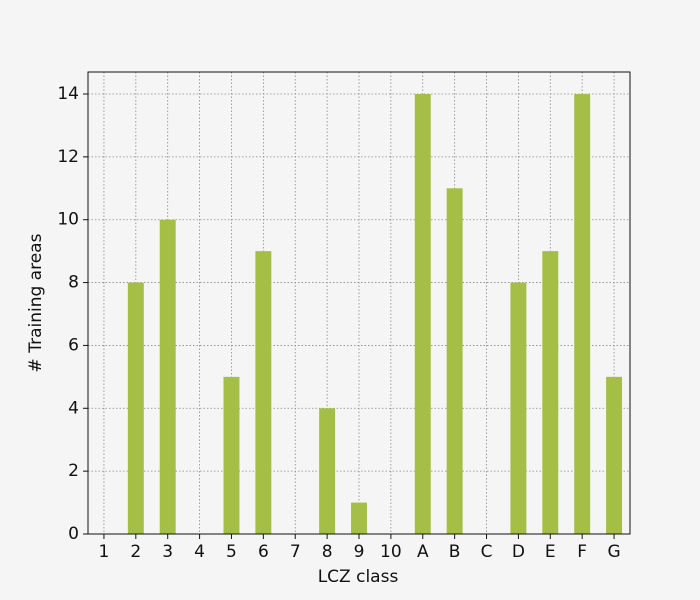 This screenshot has height=600, width=700. Describe the element at coordinates (582, 552) in the screenshot. I see `x-tick-label: F` at that location.